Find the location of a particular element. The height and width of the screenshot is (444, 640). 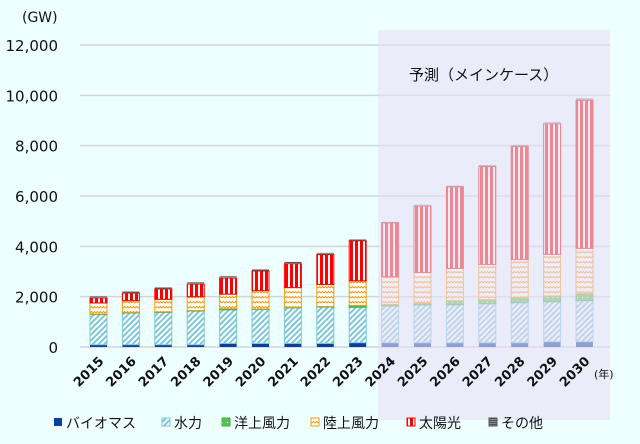

forecast-label: 予測（メインケース） is located at coordinates (483, 75).